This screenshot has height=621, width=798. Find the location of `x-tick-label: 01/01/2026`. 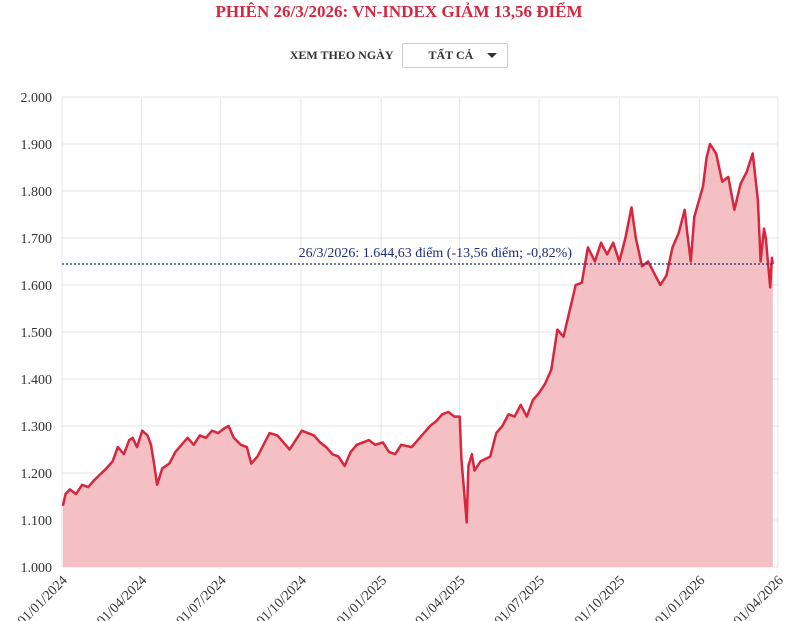

x-tick-label: 01/01/2026 is located at coordinates (681, 597).